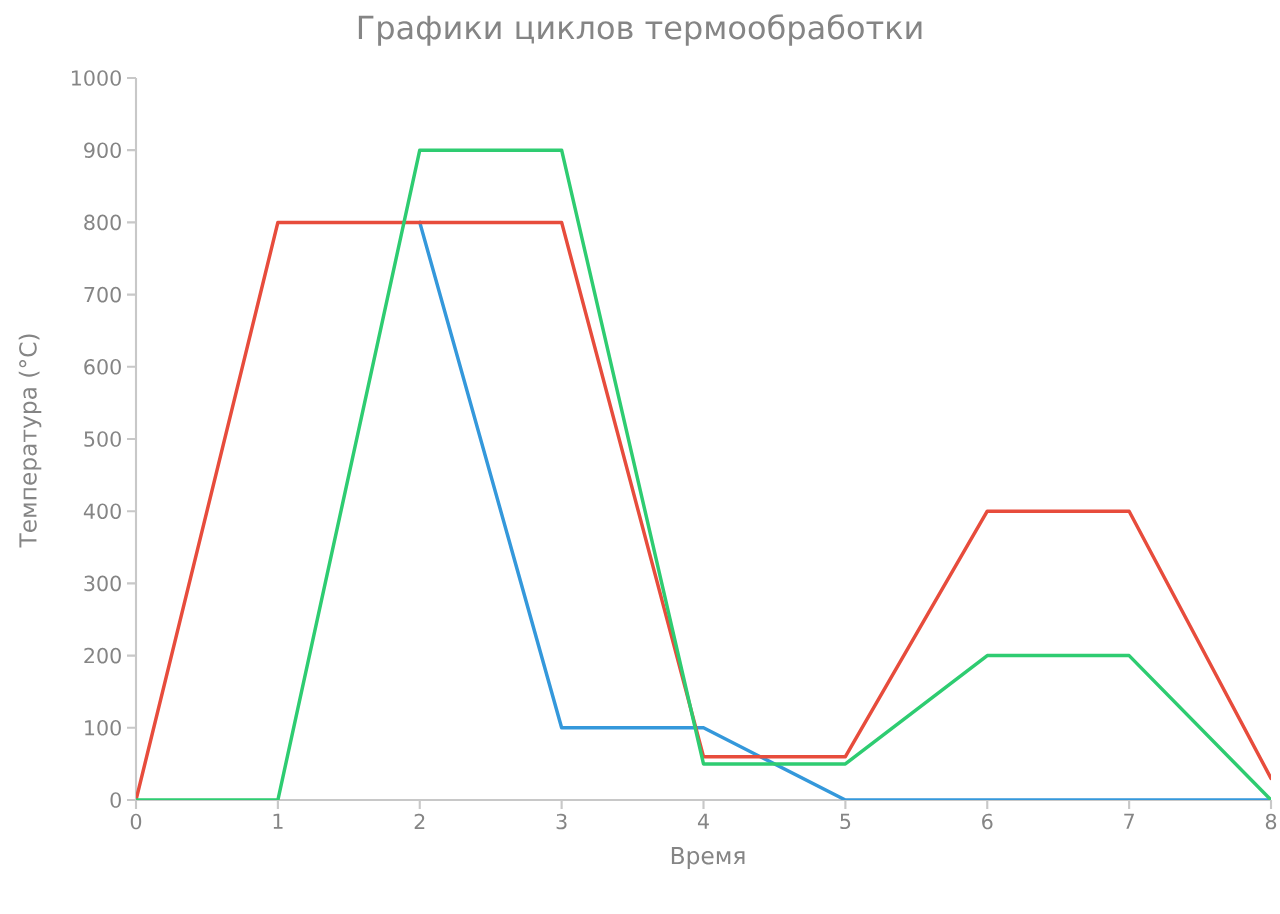  Describe the element at coordinates (103, 727) in the screenshot. I see `y-tick-label: 100` at that location.